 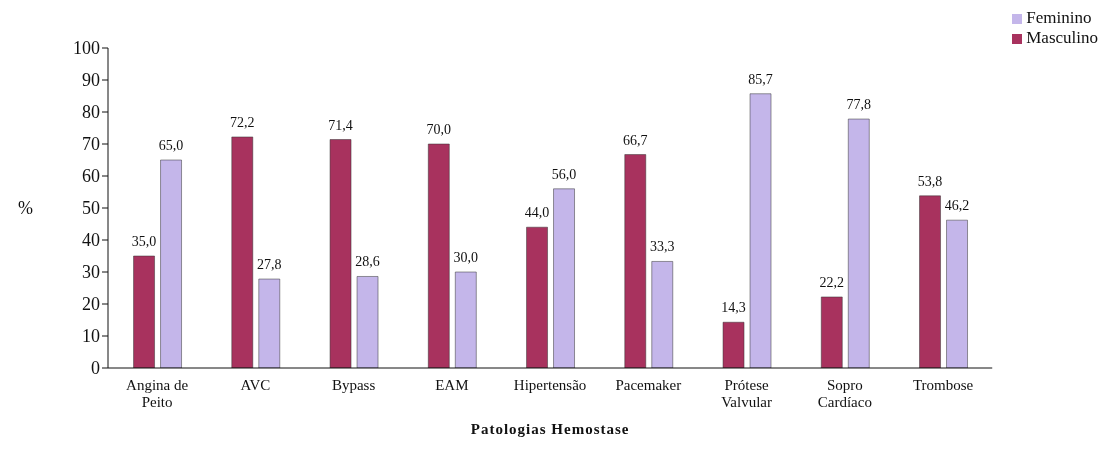 I want to click on y-tick-label: 0, so click(x=95, y=368).